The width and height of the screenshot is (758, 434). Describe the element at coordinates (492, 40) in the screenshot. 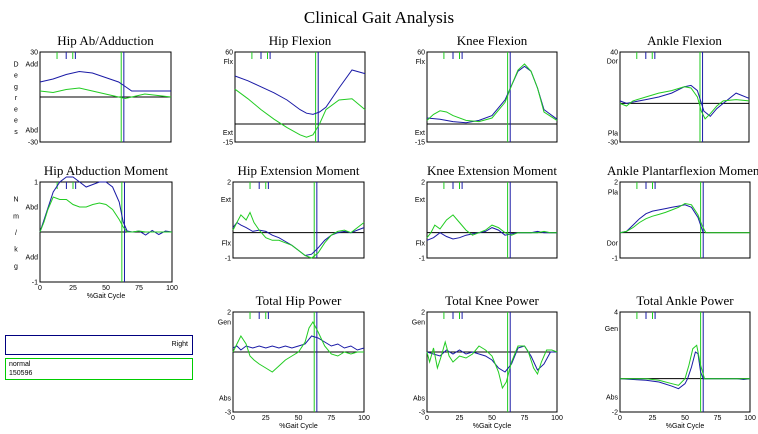

I see `panel-title: Knee Flexion` at that location.